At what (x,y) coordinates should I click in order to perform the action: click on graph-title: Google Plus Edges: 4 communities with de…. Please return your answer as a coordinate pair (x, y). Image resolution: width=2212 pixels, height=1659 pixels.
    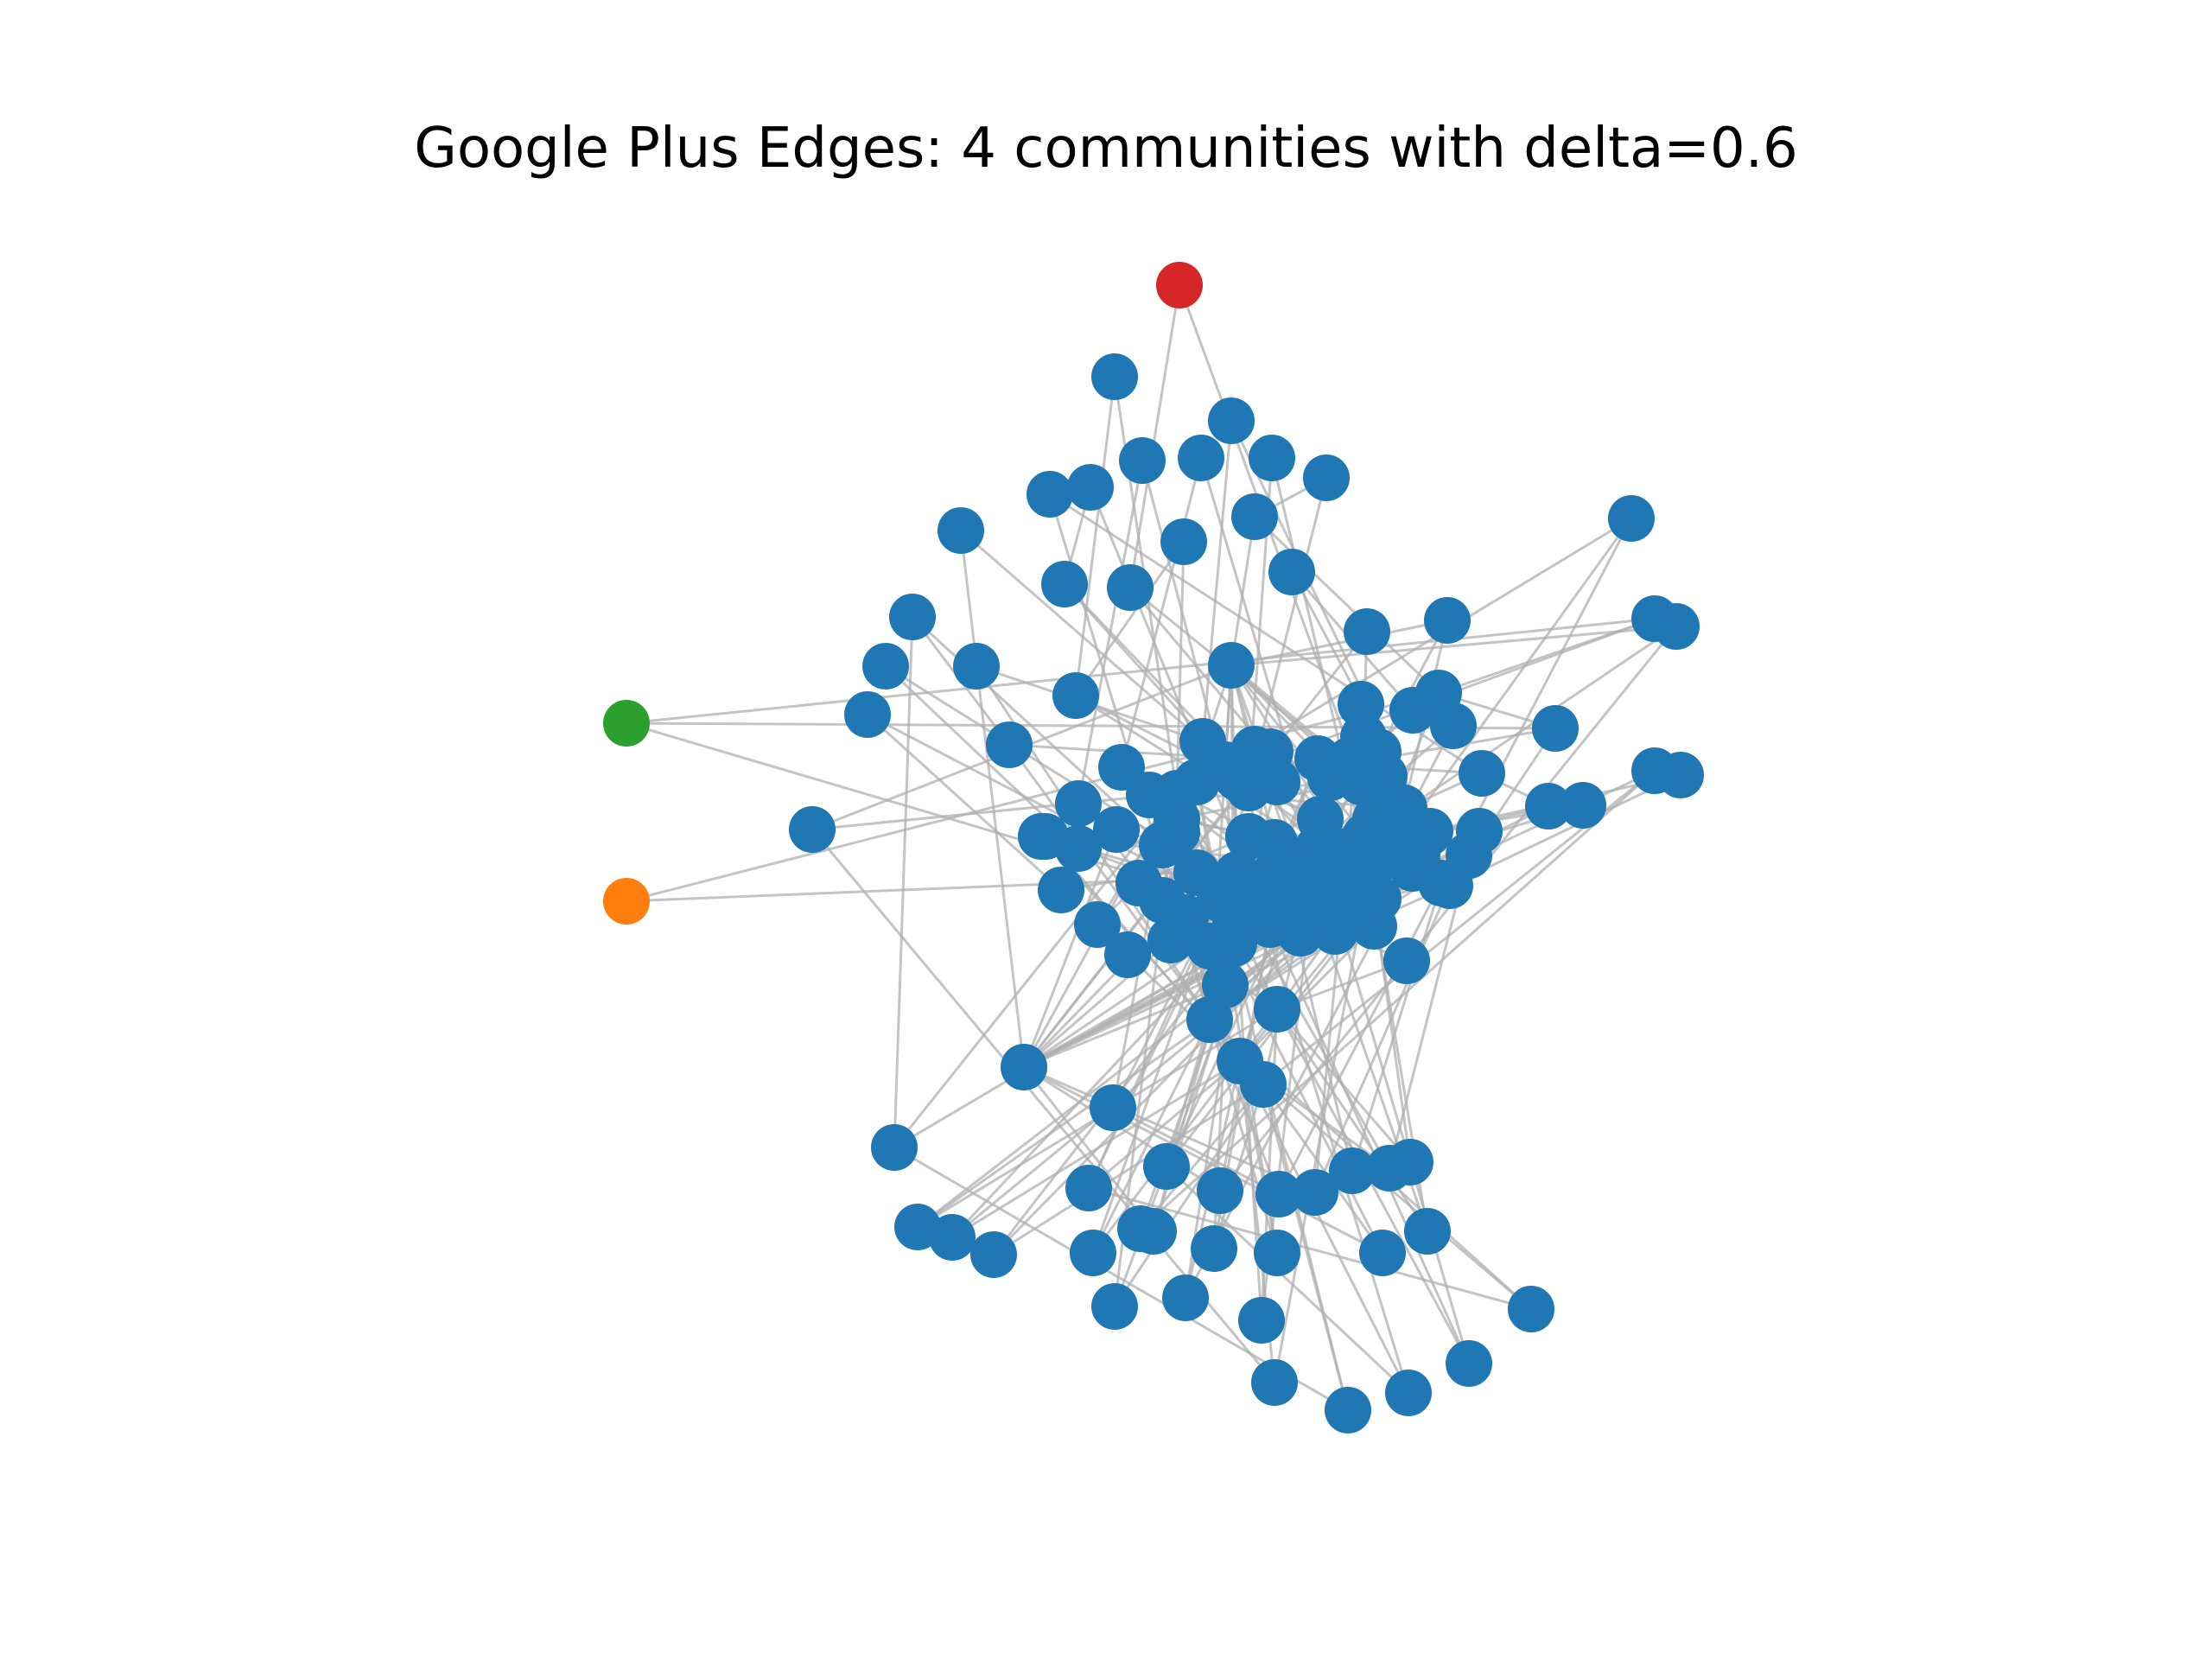
    Looking at the image, I should click on (1106, 149).